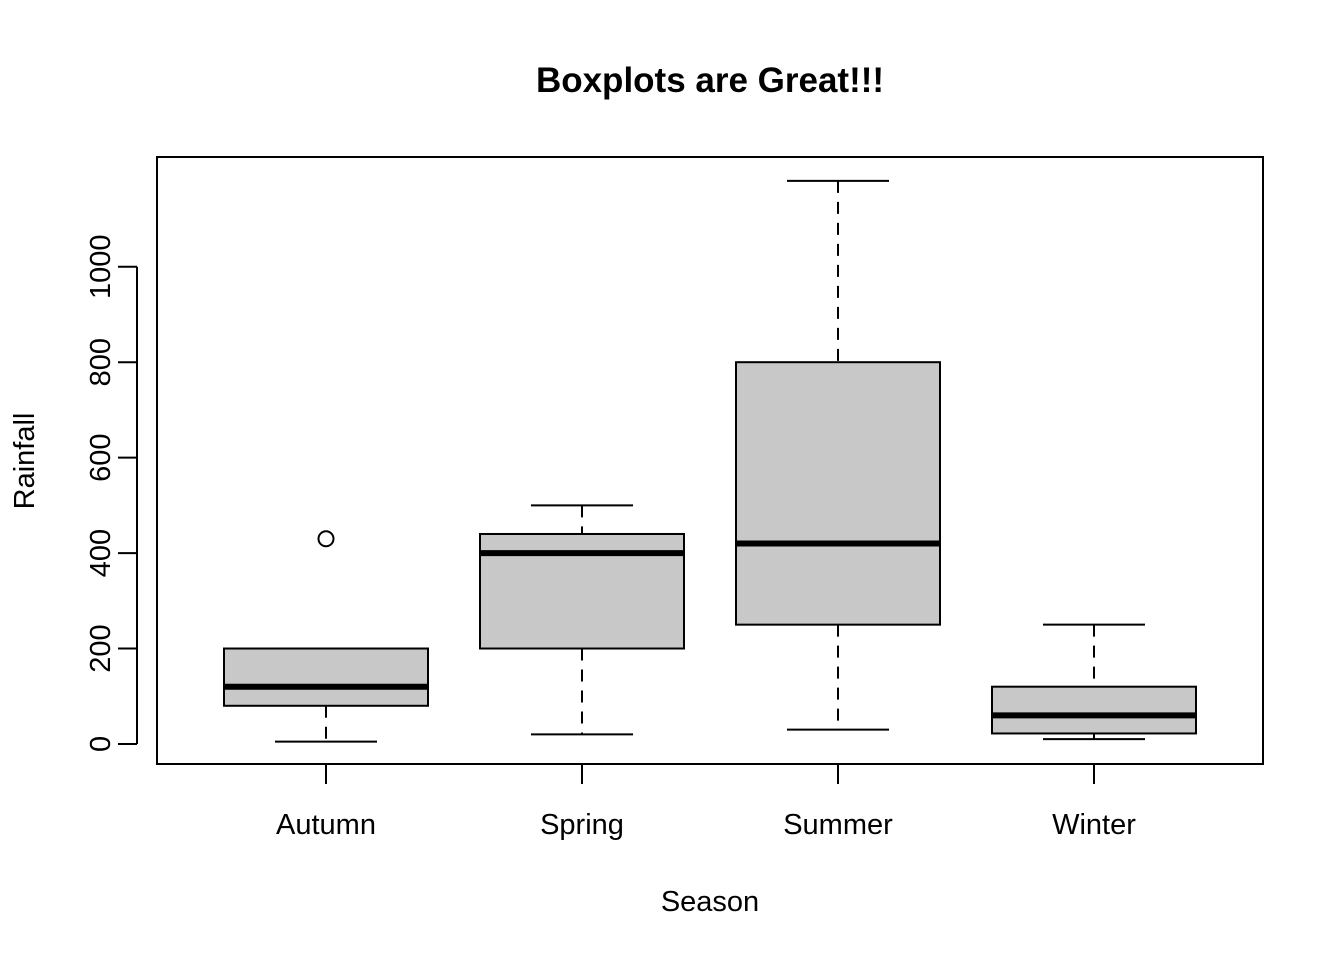 The image size is (1344, 960). I want to click on y-axis-label: Rainfall, so click(25, 461).